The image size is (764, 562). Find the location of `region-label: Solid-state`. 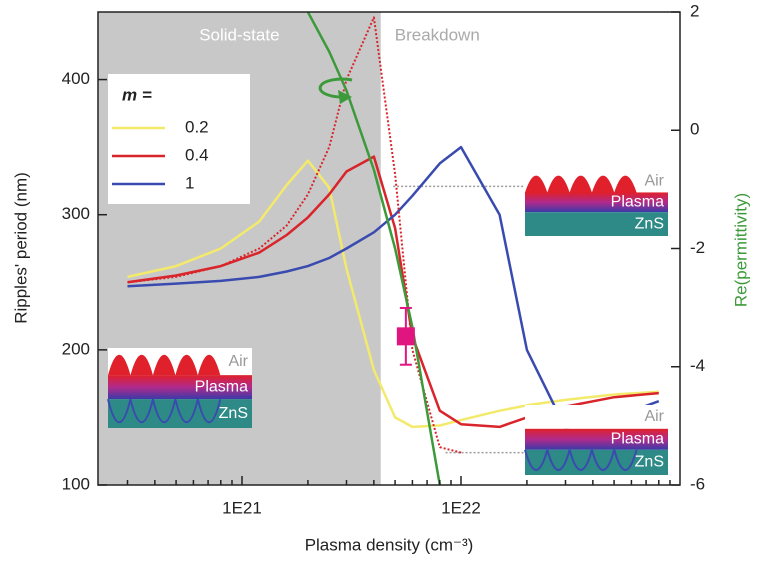

region-label: Solid-state is located at coordinates (239, 34).